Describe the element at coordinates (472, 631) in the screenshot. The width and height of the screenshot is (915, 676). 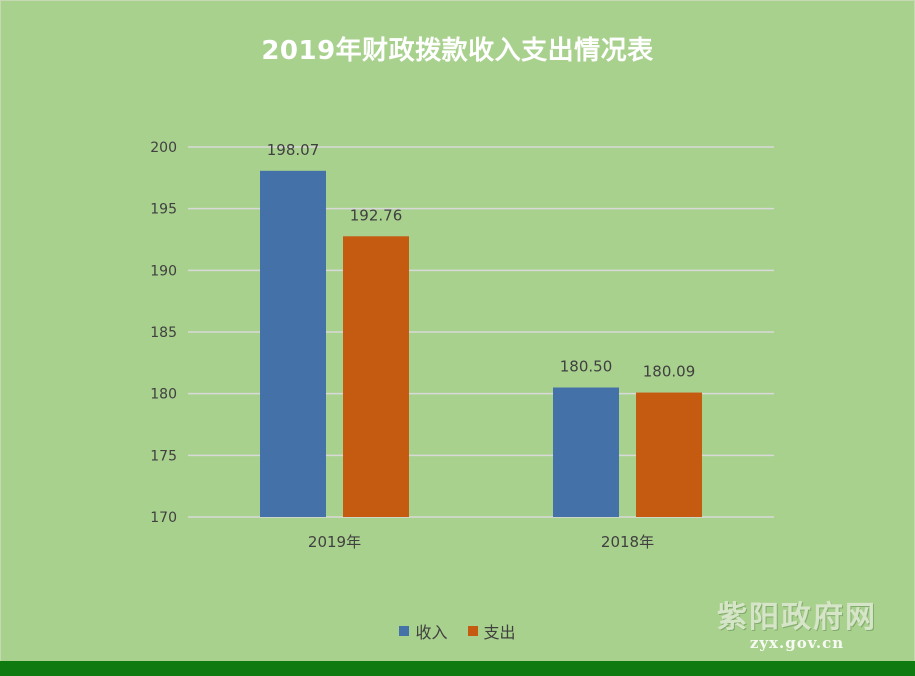
I see `legend-swatch-expense` at that location.